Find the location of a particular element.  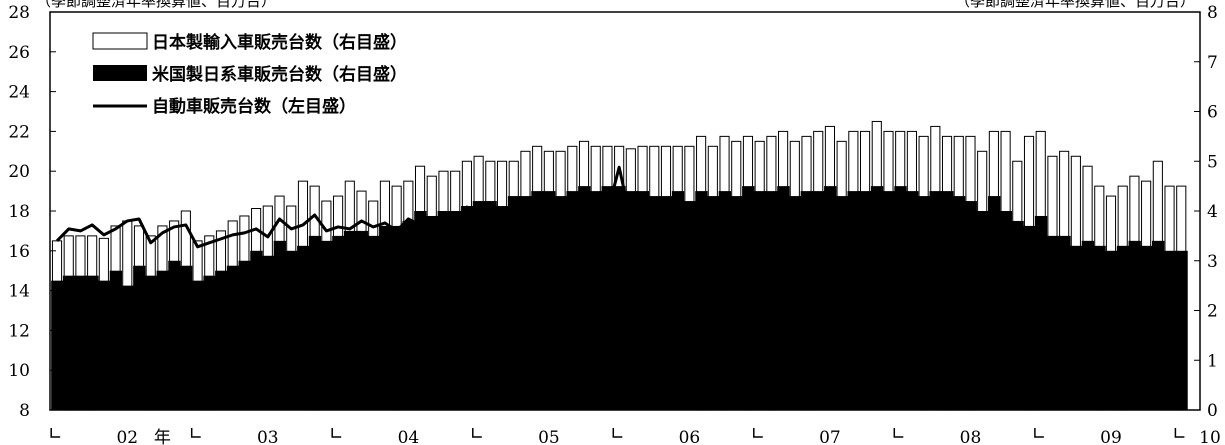

legend-swatch-hollow is located at coordinates (120, 41).